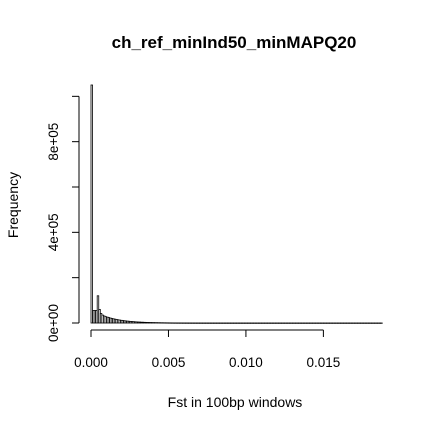  What do you see at coordinates (246, 362) in the screenshot?
I see `x-tick-label: 0.010` at bounding box center [246, 362].